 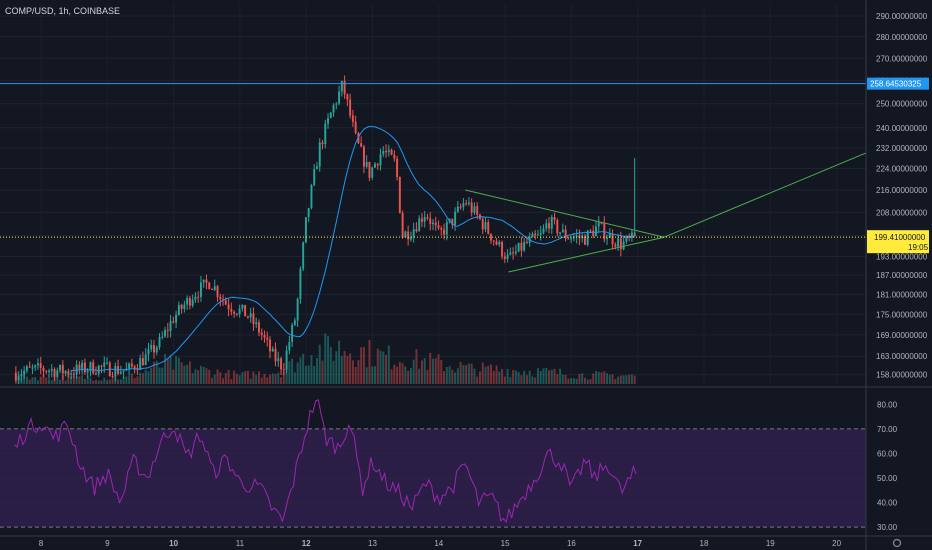 What do you see at coordinates (565, 213) in the screenshot?
I see `triangle-upper-line` at bounding box center [565, 213].